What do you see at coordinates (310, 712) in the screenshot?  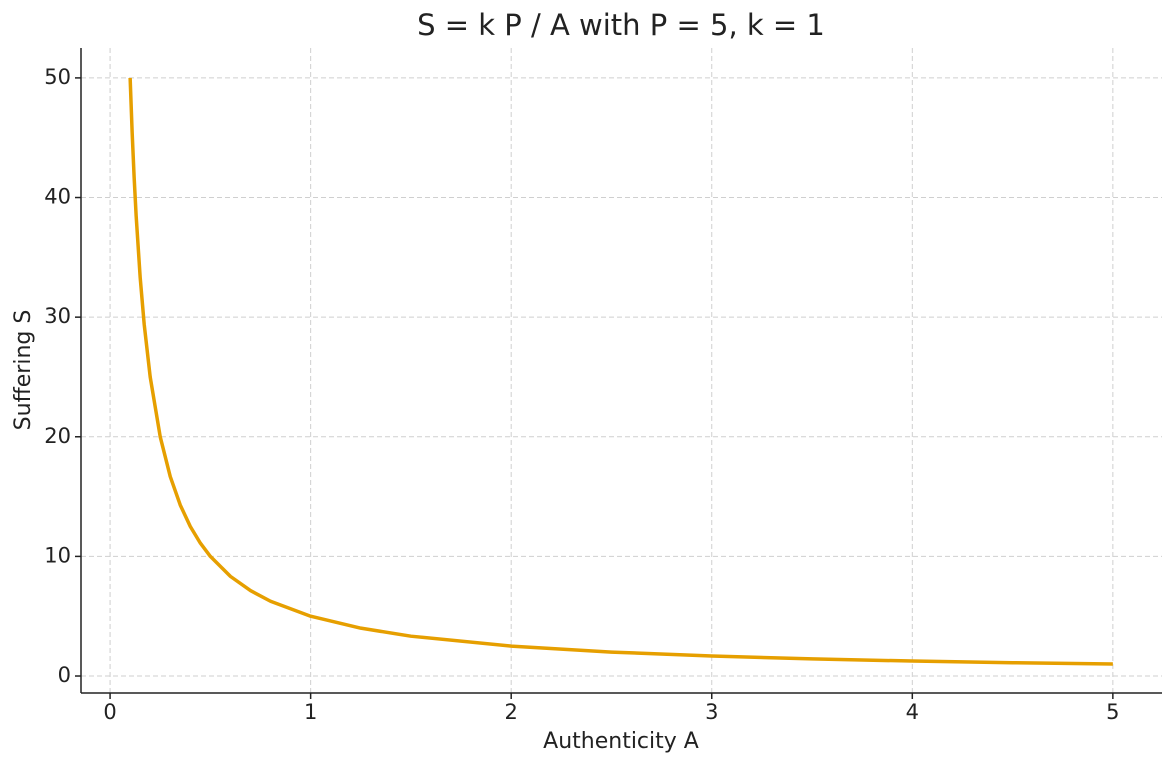 I see `x-tick-label: 1` at bounding box center [310, 712].